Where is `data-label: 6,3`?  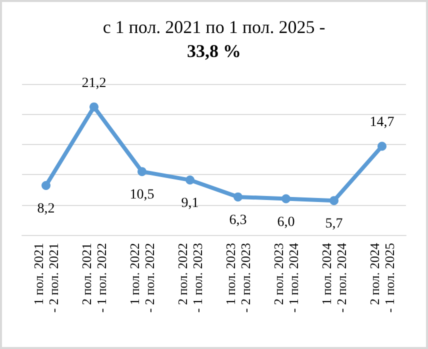
data-label: 6,3 is located at coordinates (238, 220).